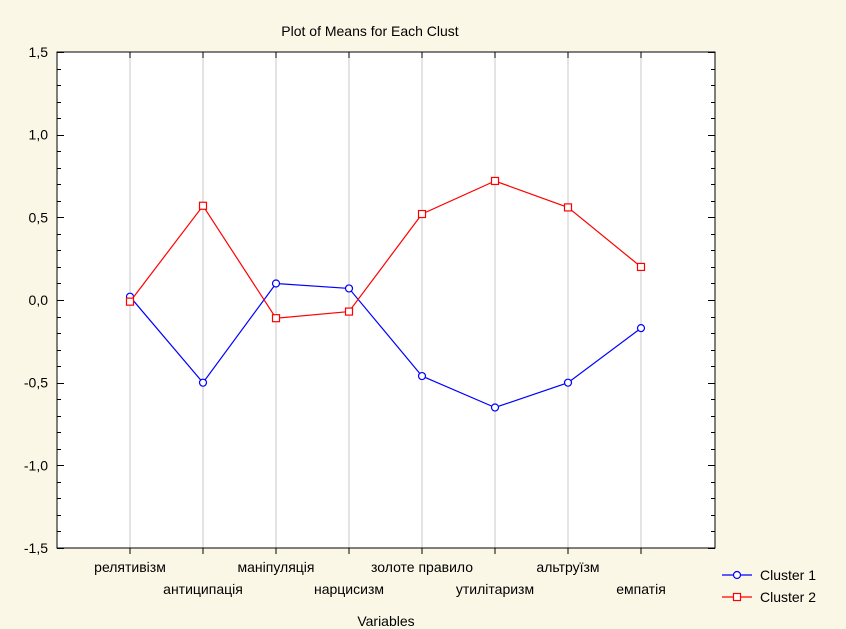 The image size is (846, 629). I want to click on x-tick-label: утилітаризм, so click(495, 589).